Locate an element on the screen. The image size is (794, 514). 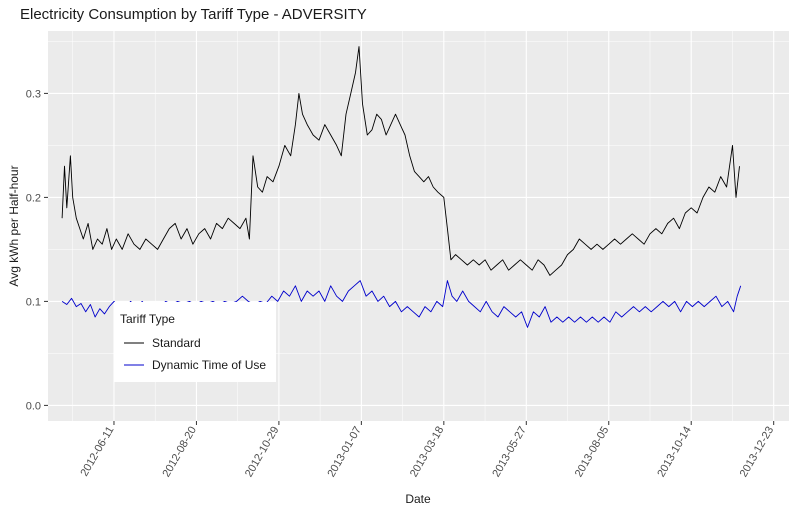
x-tick-label: 2012-10-29 is located at coordinates (262, 452).